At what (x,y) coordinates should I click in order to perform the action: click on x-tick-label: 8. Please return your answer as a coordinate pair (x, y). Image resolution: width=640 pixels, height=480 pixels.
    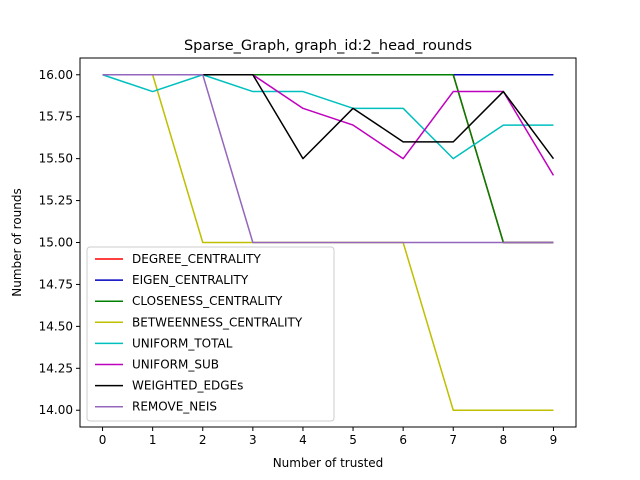
    Looking at the image, I should click on (504, 440).